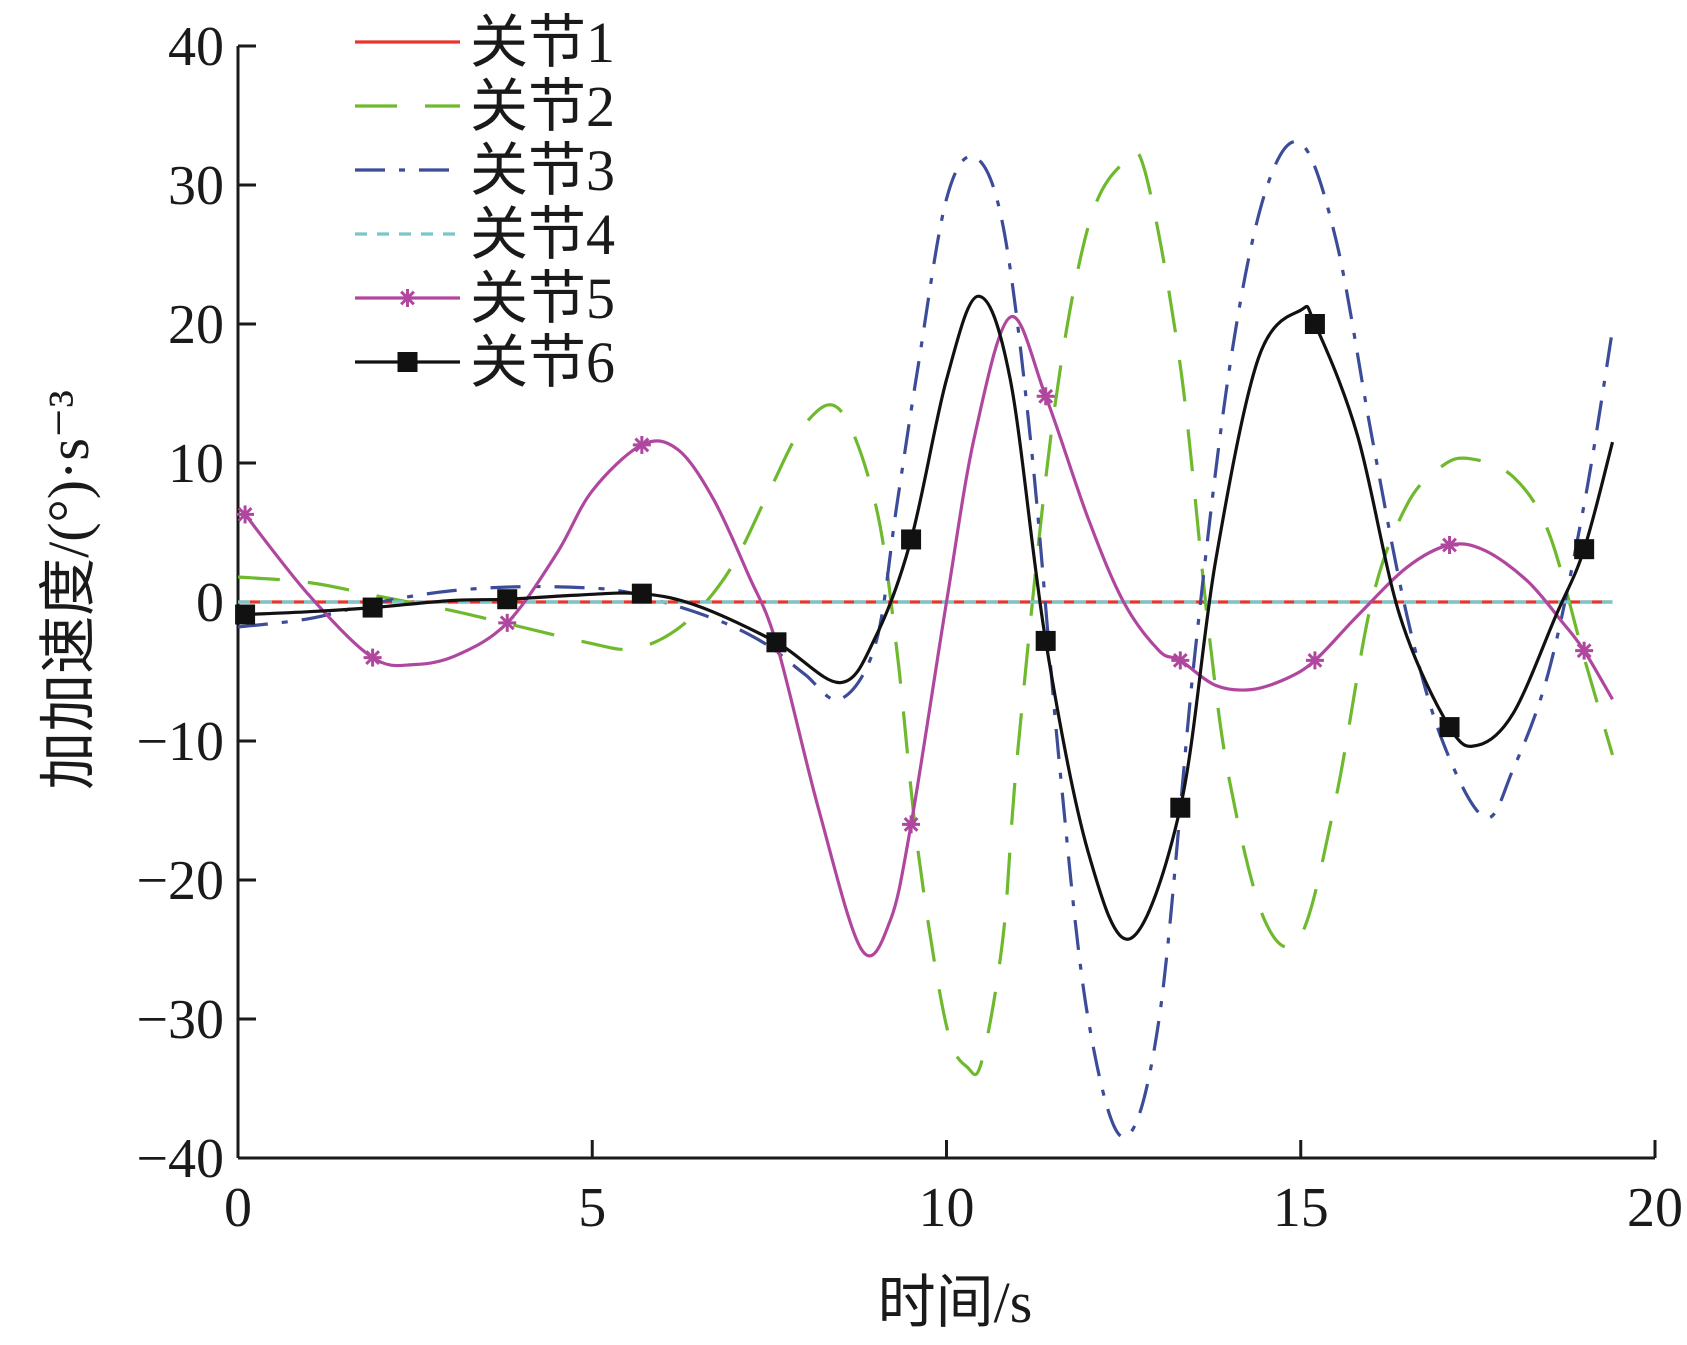 The width and height of the screenshot is (1687, 1345). What do you see at coordinates (542, 362) in the screenshot?
I see `legend-label-6: 关节6` at bounding box center [542, 362].